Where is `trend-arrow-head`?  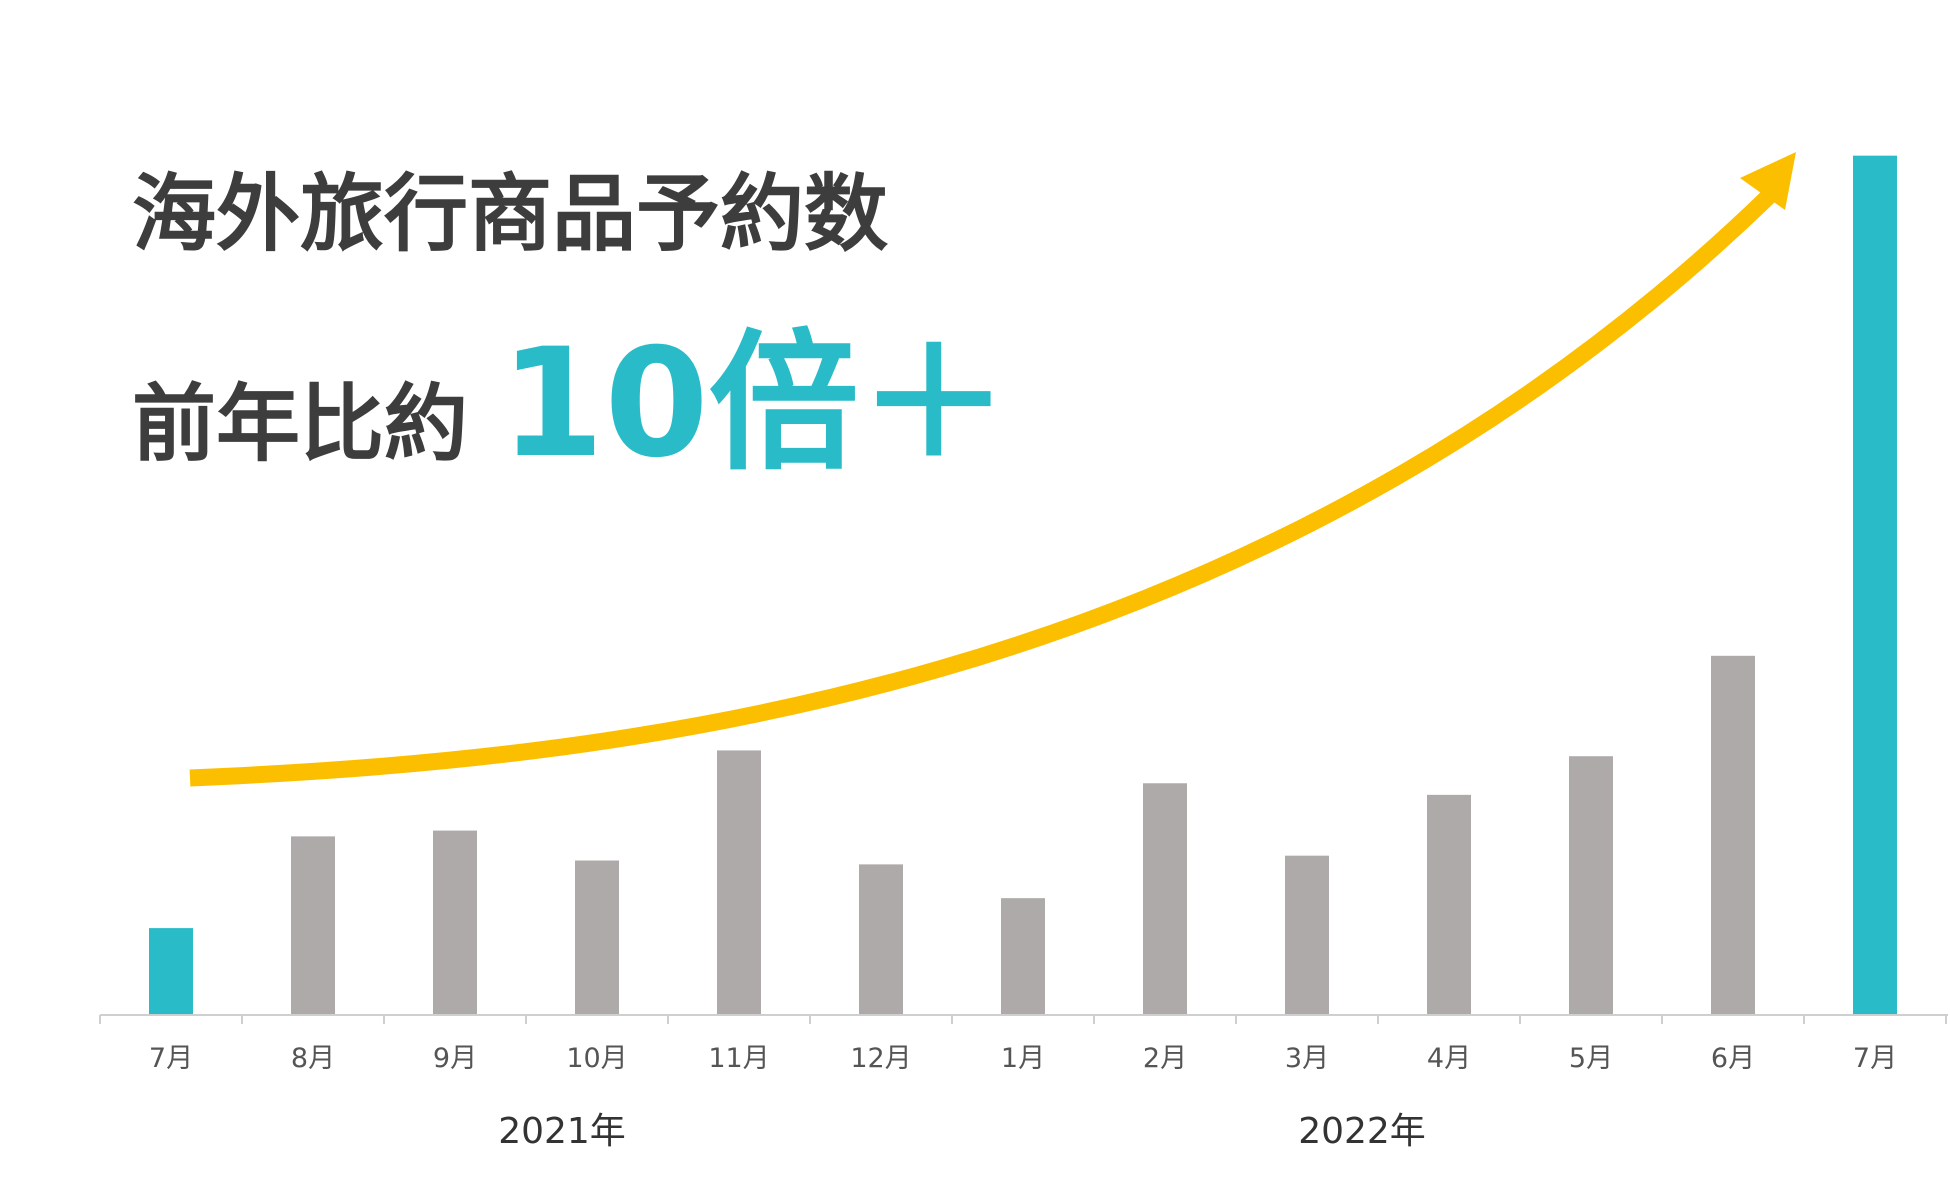
trend-arrow-head is located at coordinates (1768, 181).